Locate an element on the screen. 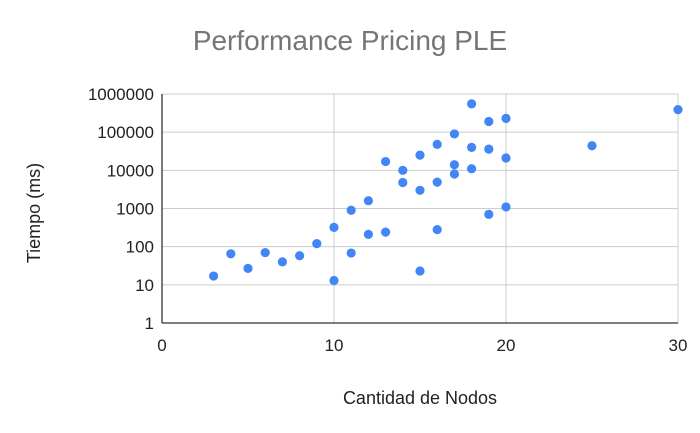  x-tick-label: 30 is located at coordinates (678, 345).